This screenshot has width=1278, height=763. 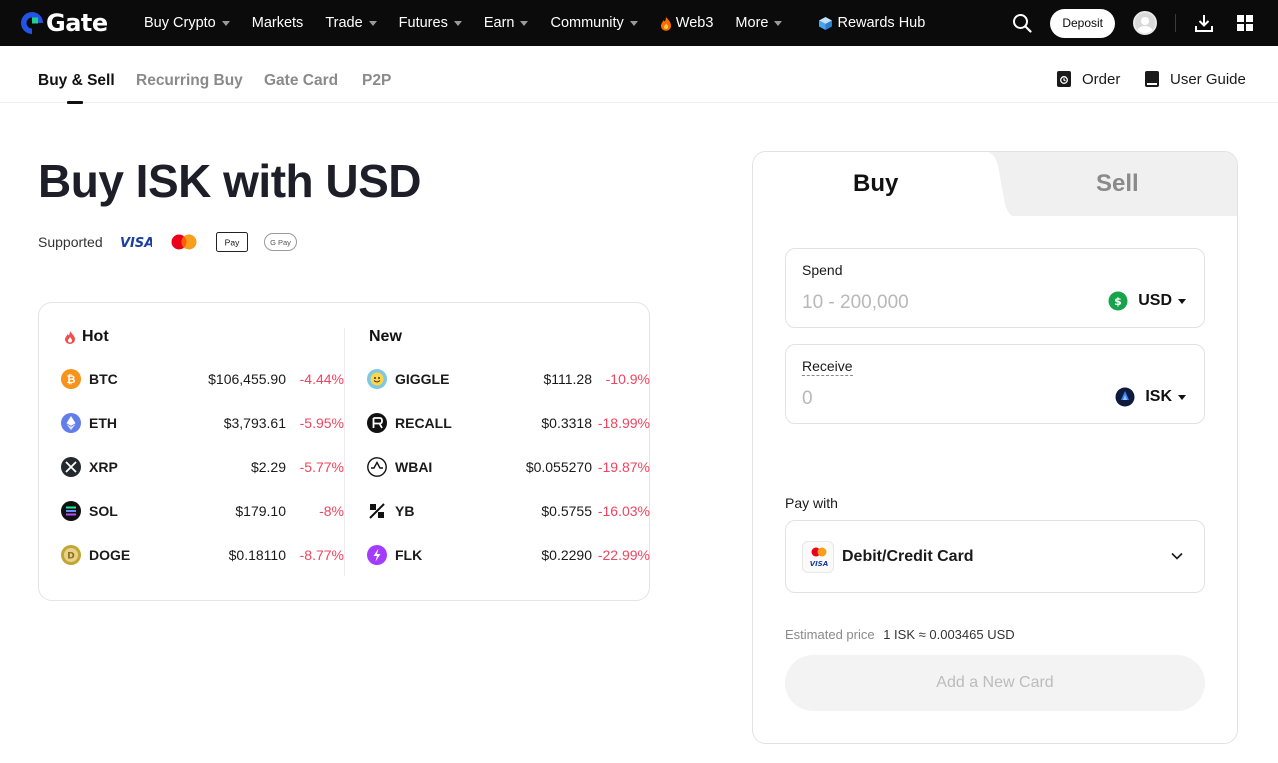 What do you see at coordinates (71, 467) in the screenshot?
I see `xrp-coin-icon` at bounding box center [71, 467].